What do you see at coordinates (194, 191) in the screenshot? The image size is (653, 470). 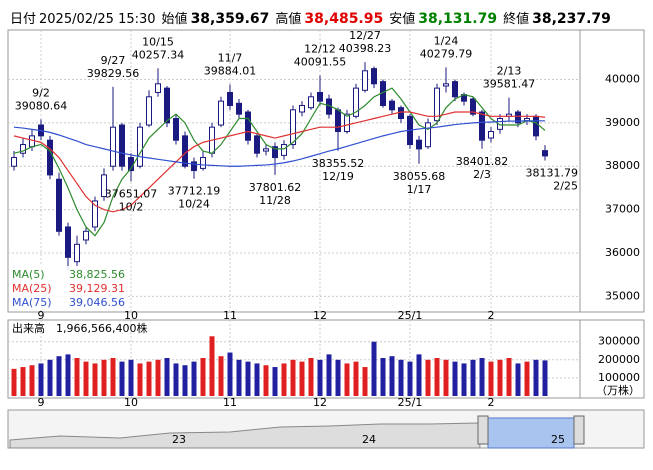 I see `annotation-value: 37712.19` at bounding box center [194, 191].